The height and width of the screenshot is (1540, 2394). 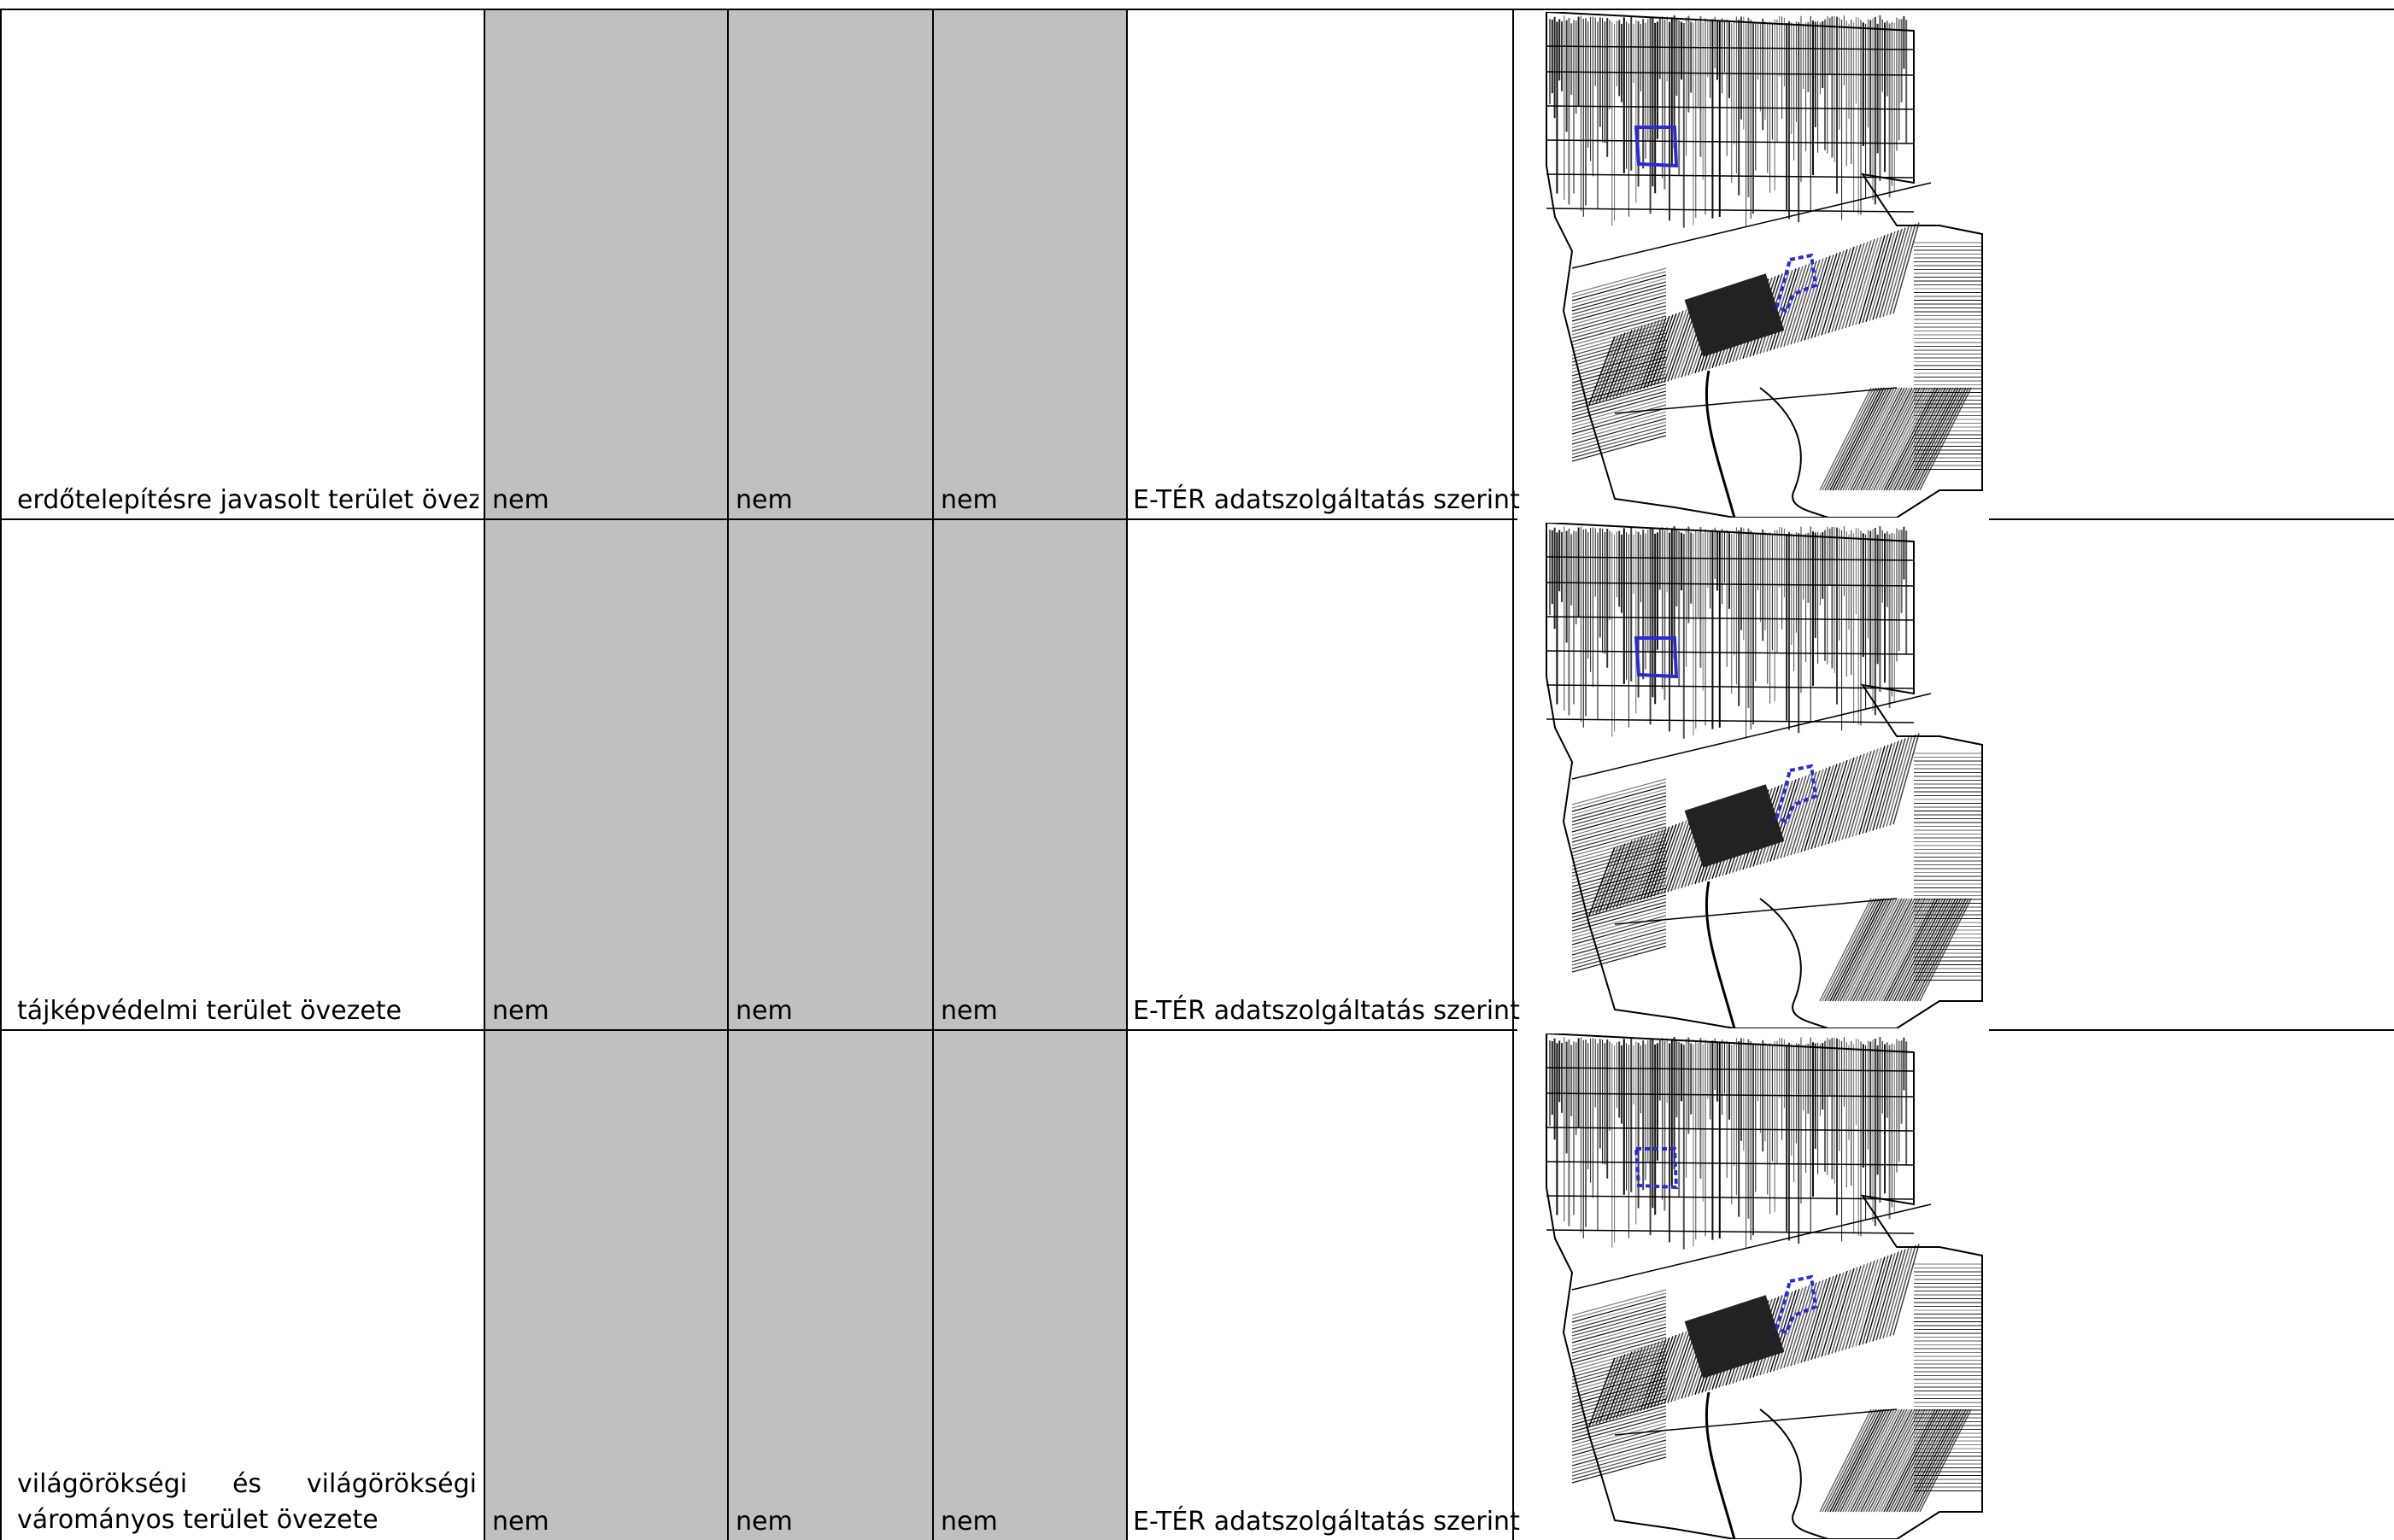 I want to click on zone-name: erdőtelepítésre javasolt terület övezete, so click(x=247, y=500).